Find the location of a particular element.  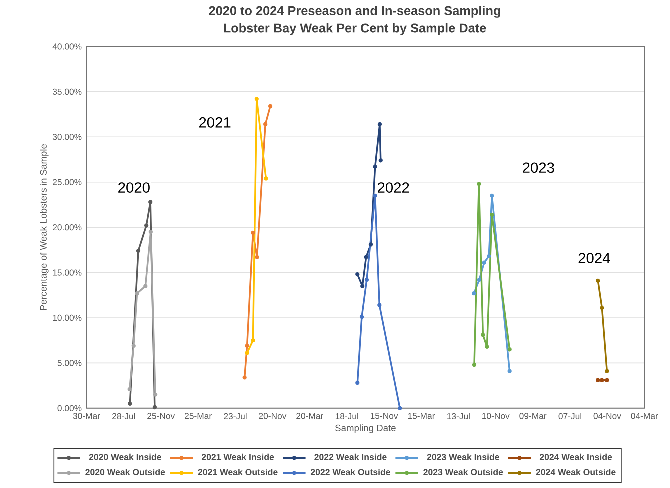

x-tick-label: 20-Mar is located at coordinates (310, 416).